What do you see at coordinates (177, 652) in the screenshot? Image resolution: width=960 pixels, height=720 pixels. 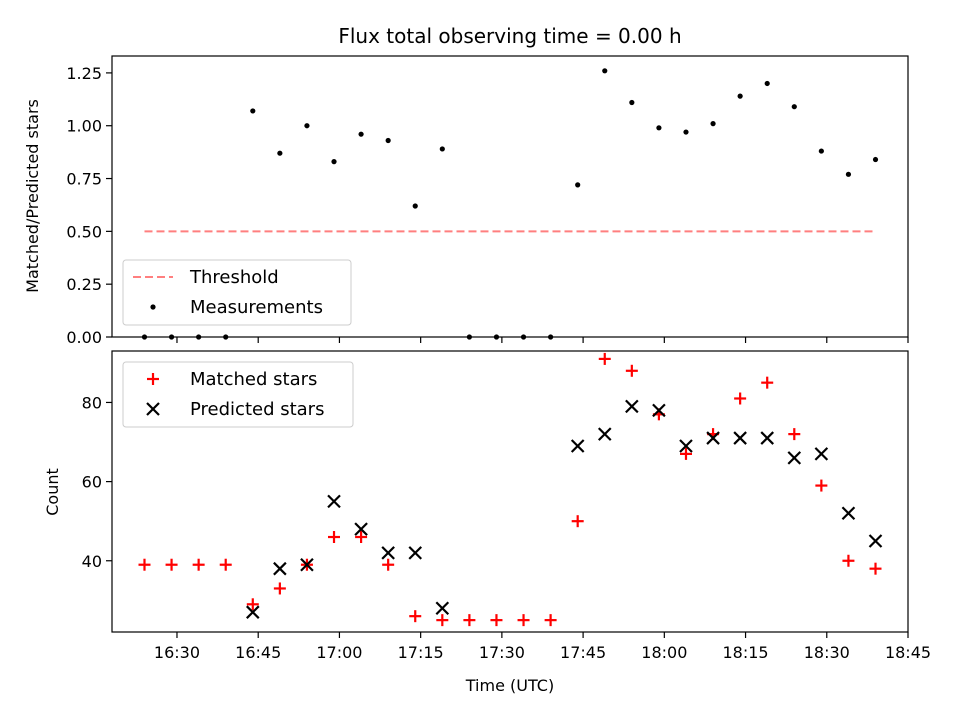 I see `bottom-xtick-label: 16:30` at bounding box center [177, 652].